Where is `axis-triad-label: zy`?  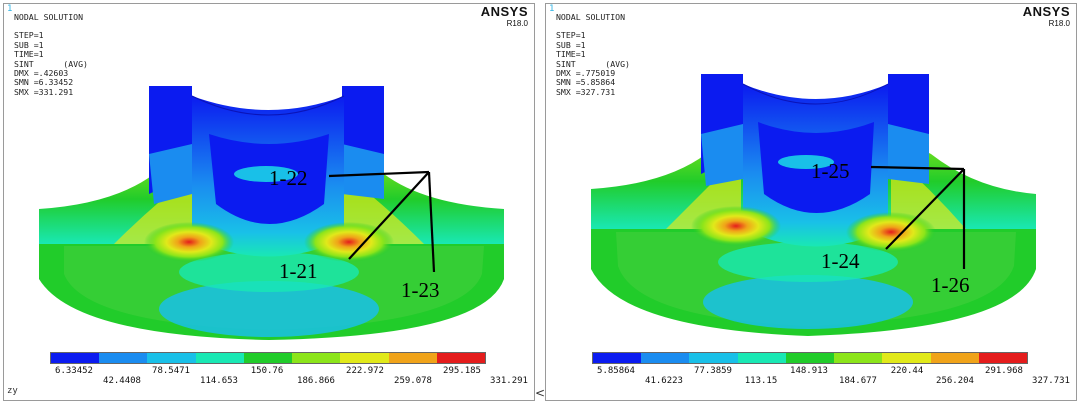 axis-triad-label: zy is located at coordinates (12, 391).